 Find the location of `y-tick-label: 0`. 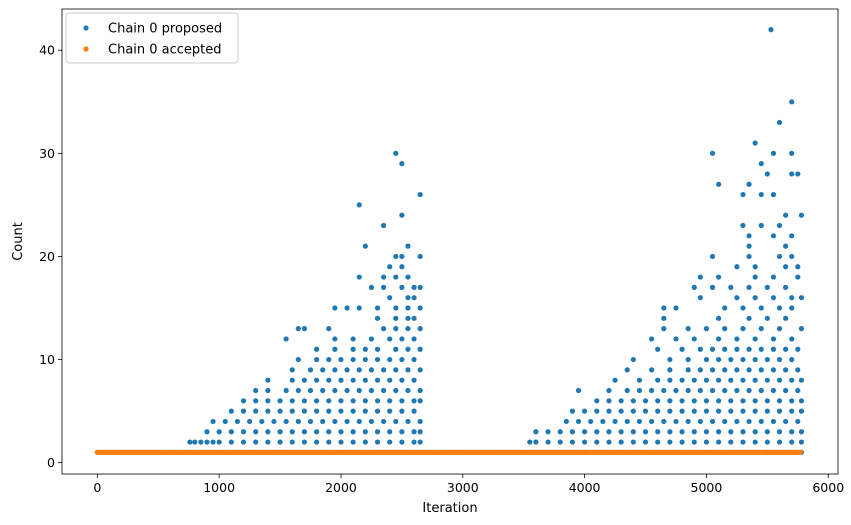

y-tick-label: 0 is located at coordinates (51, 462).